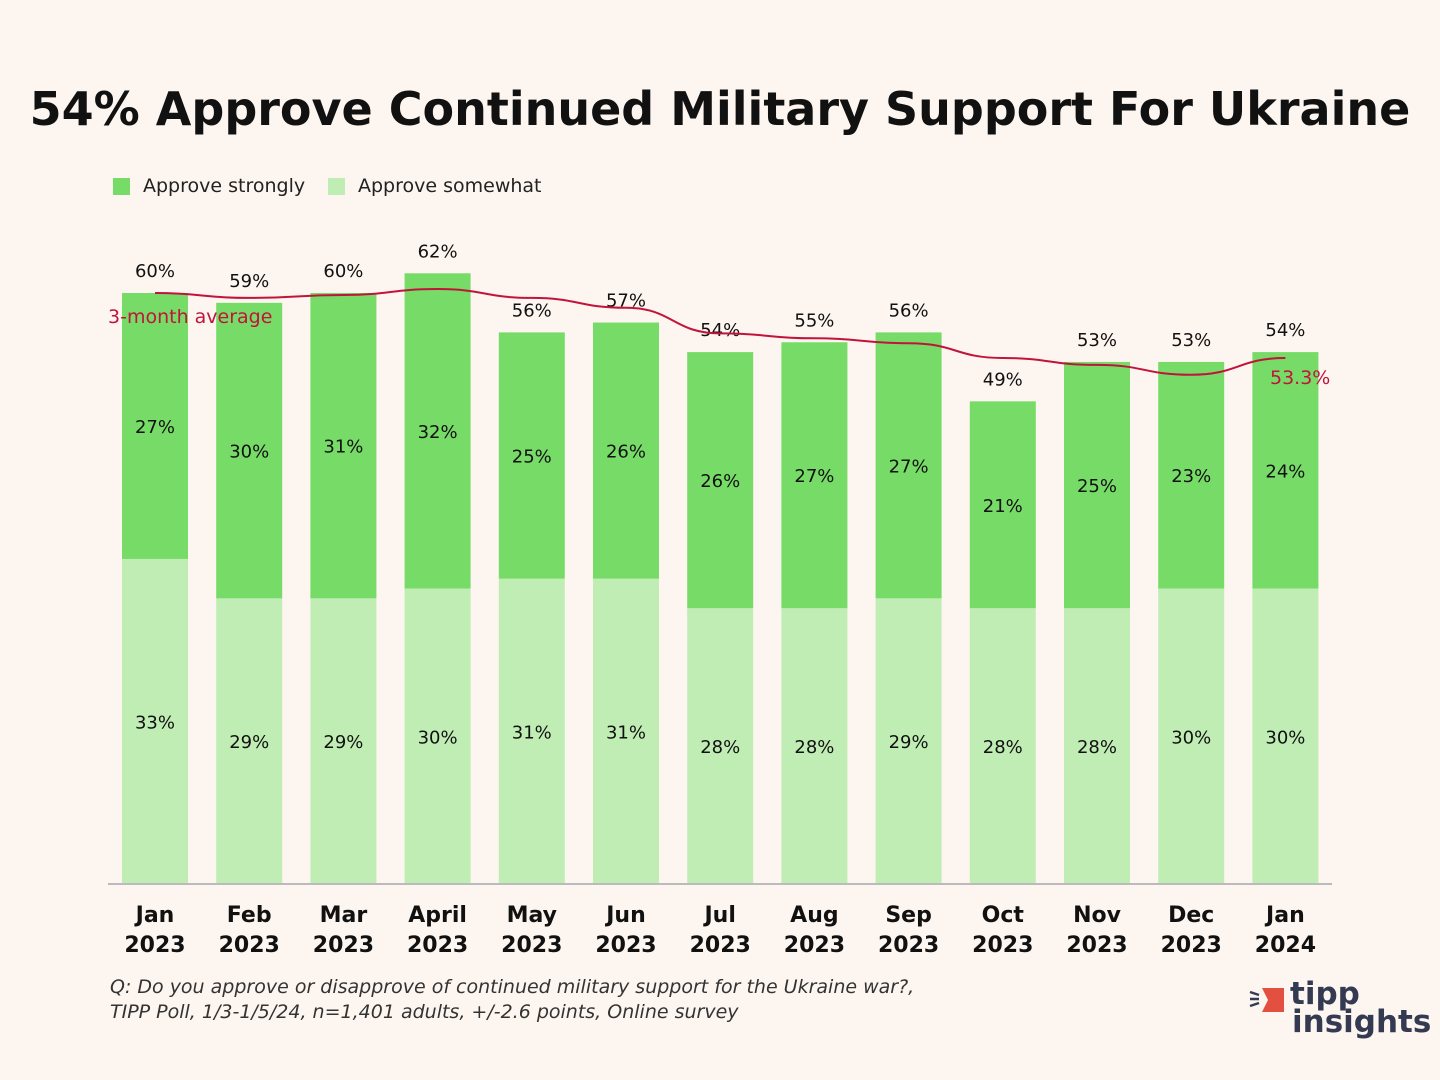 Image resolution: width=1440 pixels, height=1080 pixels. Describe the element at coordinates (1003, 506) in the screenshot. I see `data-label-strongly: 21%` at that location.